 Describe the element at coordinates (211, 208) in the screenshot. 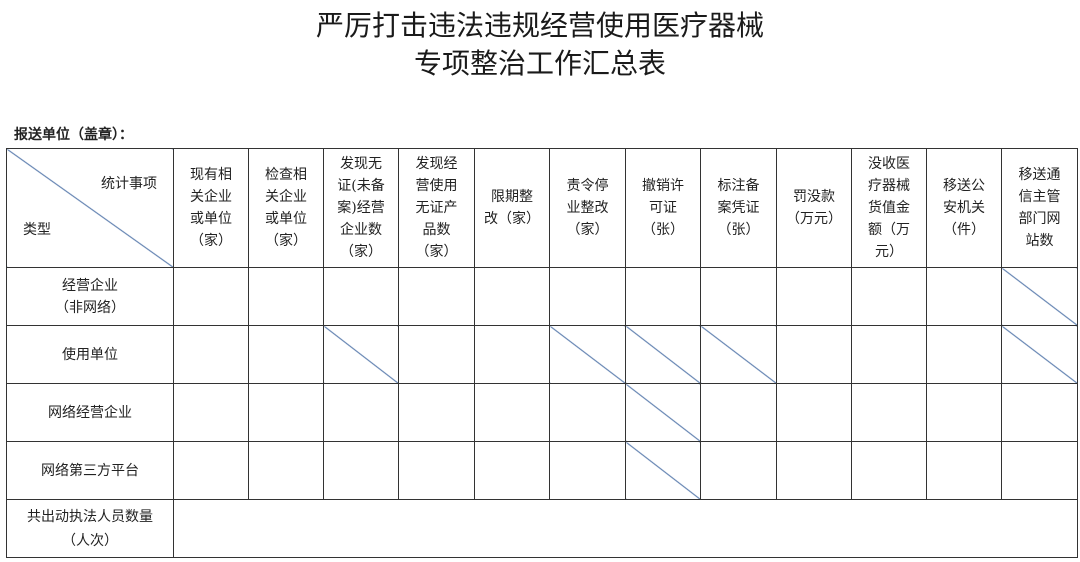

I see `column-header: 现有相 关企业 或单位 （家）` at that location.